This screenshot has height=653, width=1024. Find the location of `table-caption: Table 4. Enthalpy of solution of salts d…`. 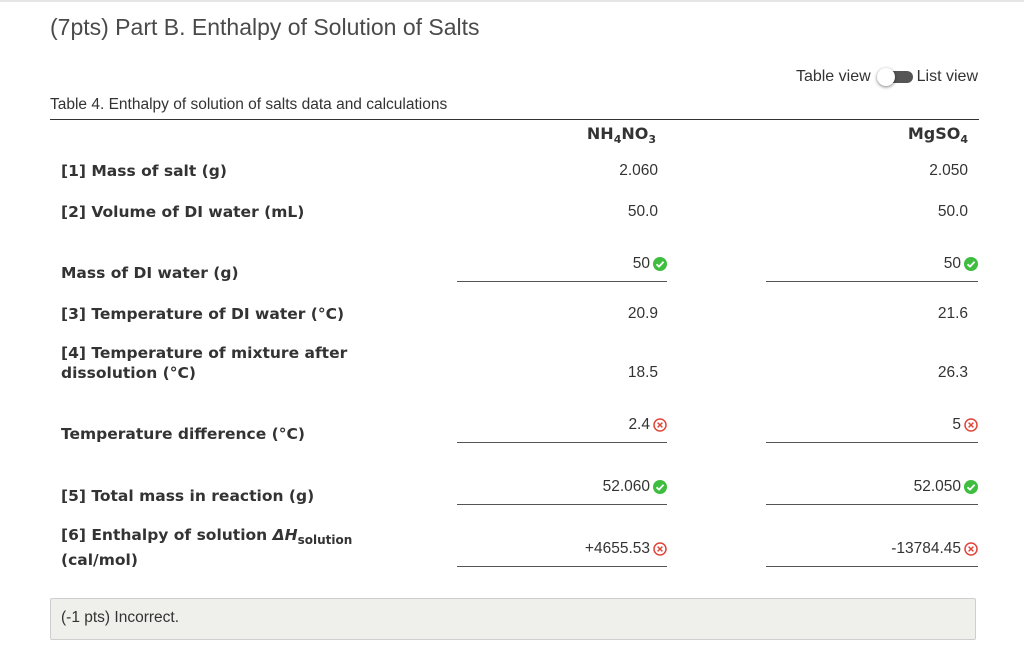

table-caption: Table 4. Enthalpy of solution of salts d… is located at coordinates (249, 104).